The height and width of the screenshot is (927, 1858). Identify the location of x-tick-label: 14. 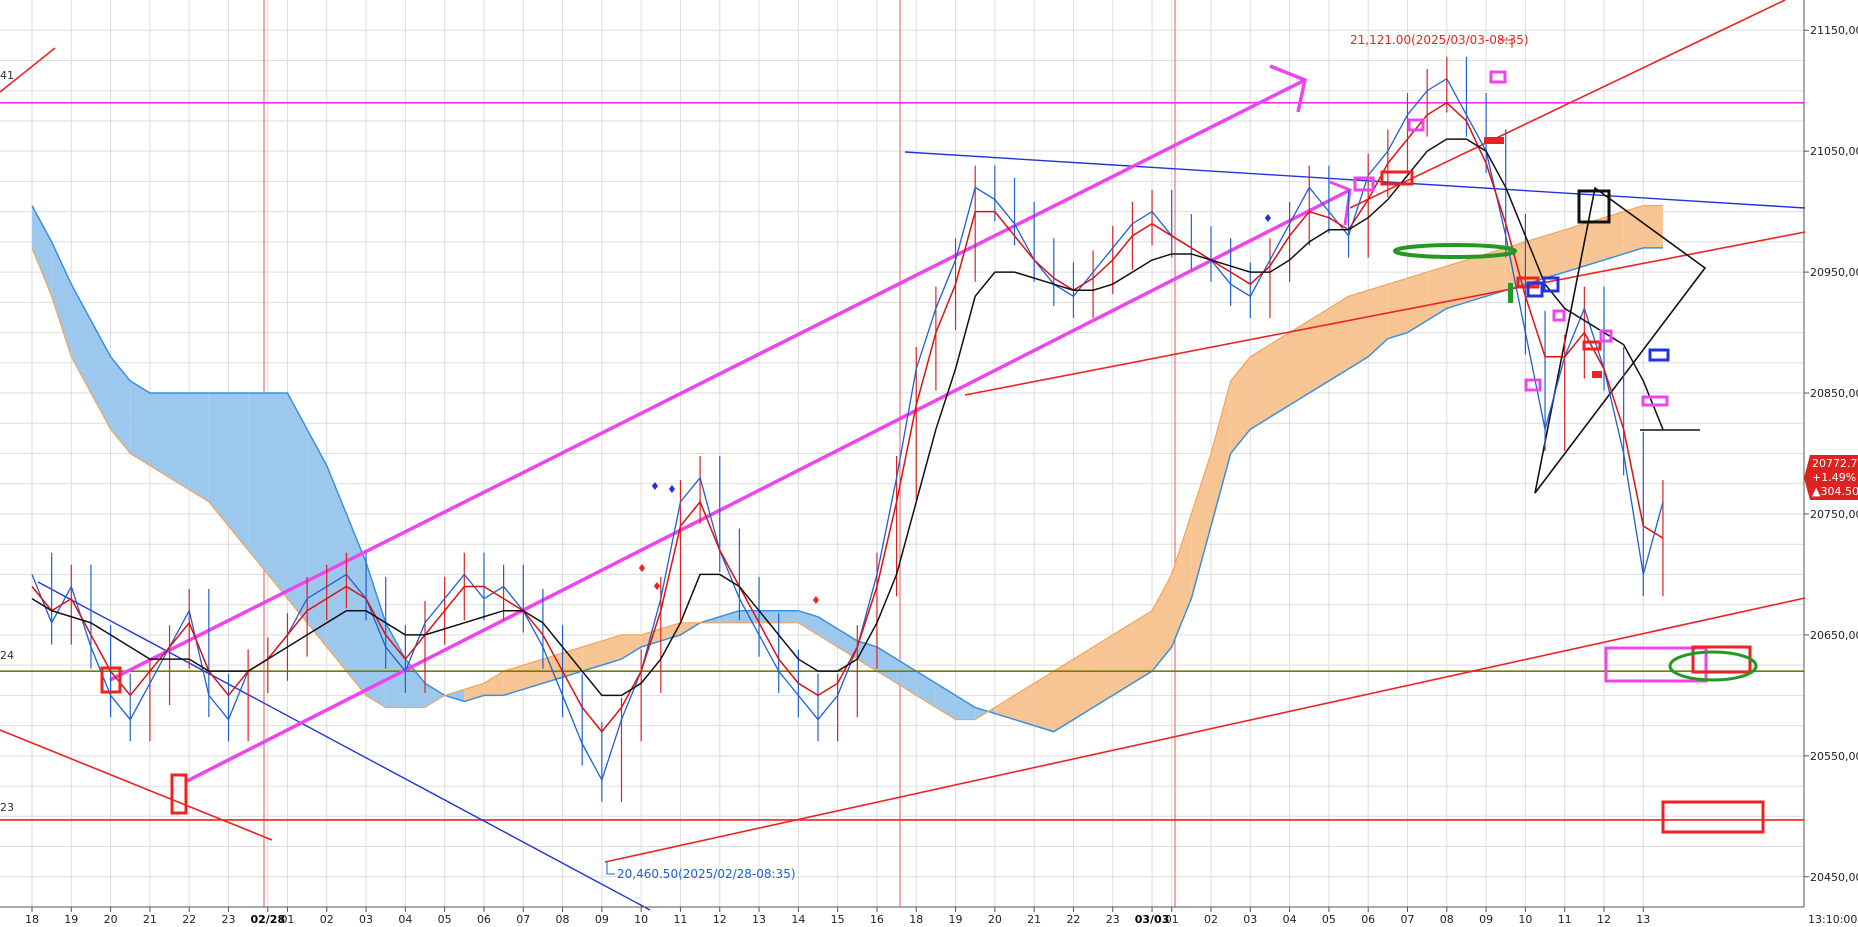
(798, 919).